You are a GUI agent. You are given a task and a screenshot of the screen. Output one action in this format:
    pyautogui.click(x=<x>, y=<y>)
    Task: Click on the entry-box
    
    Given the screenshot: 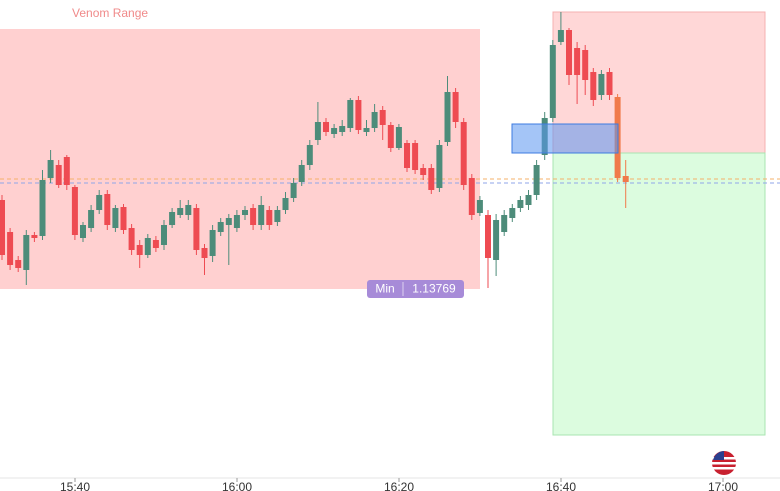 What is the action you would take?
    pyautogui.click(x=565, y=138)
    